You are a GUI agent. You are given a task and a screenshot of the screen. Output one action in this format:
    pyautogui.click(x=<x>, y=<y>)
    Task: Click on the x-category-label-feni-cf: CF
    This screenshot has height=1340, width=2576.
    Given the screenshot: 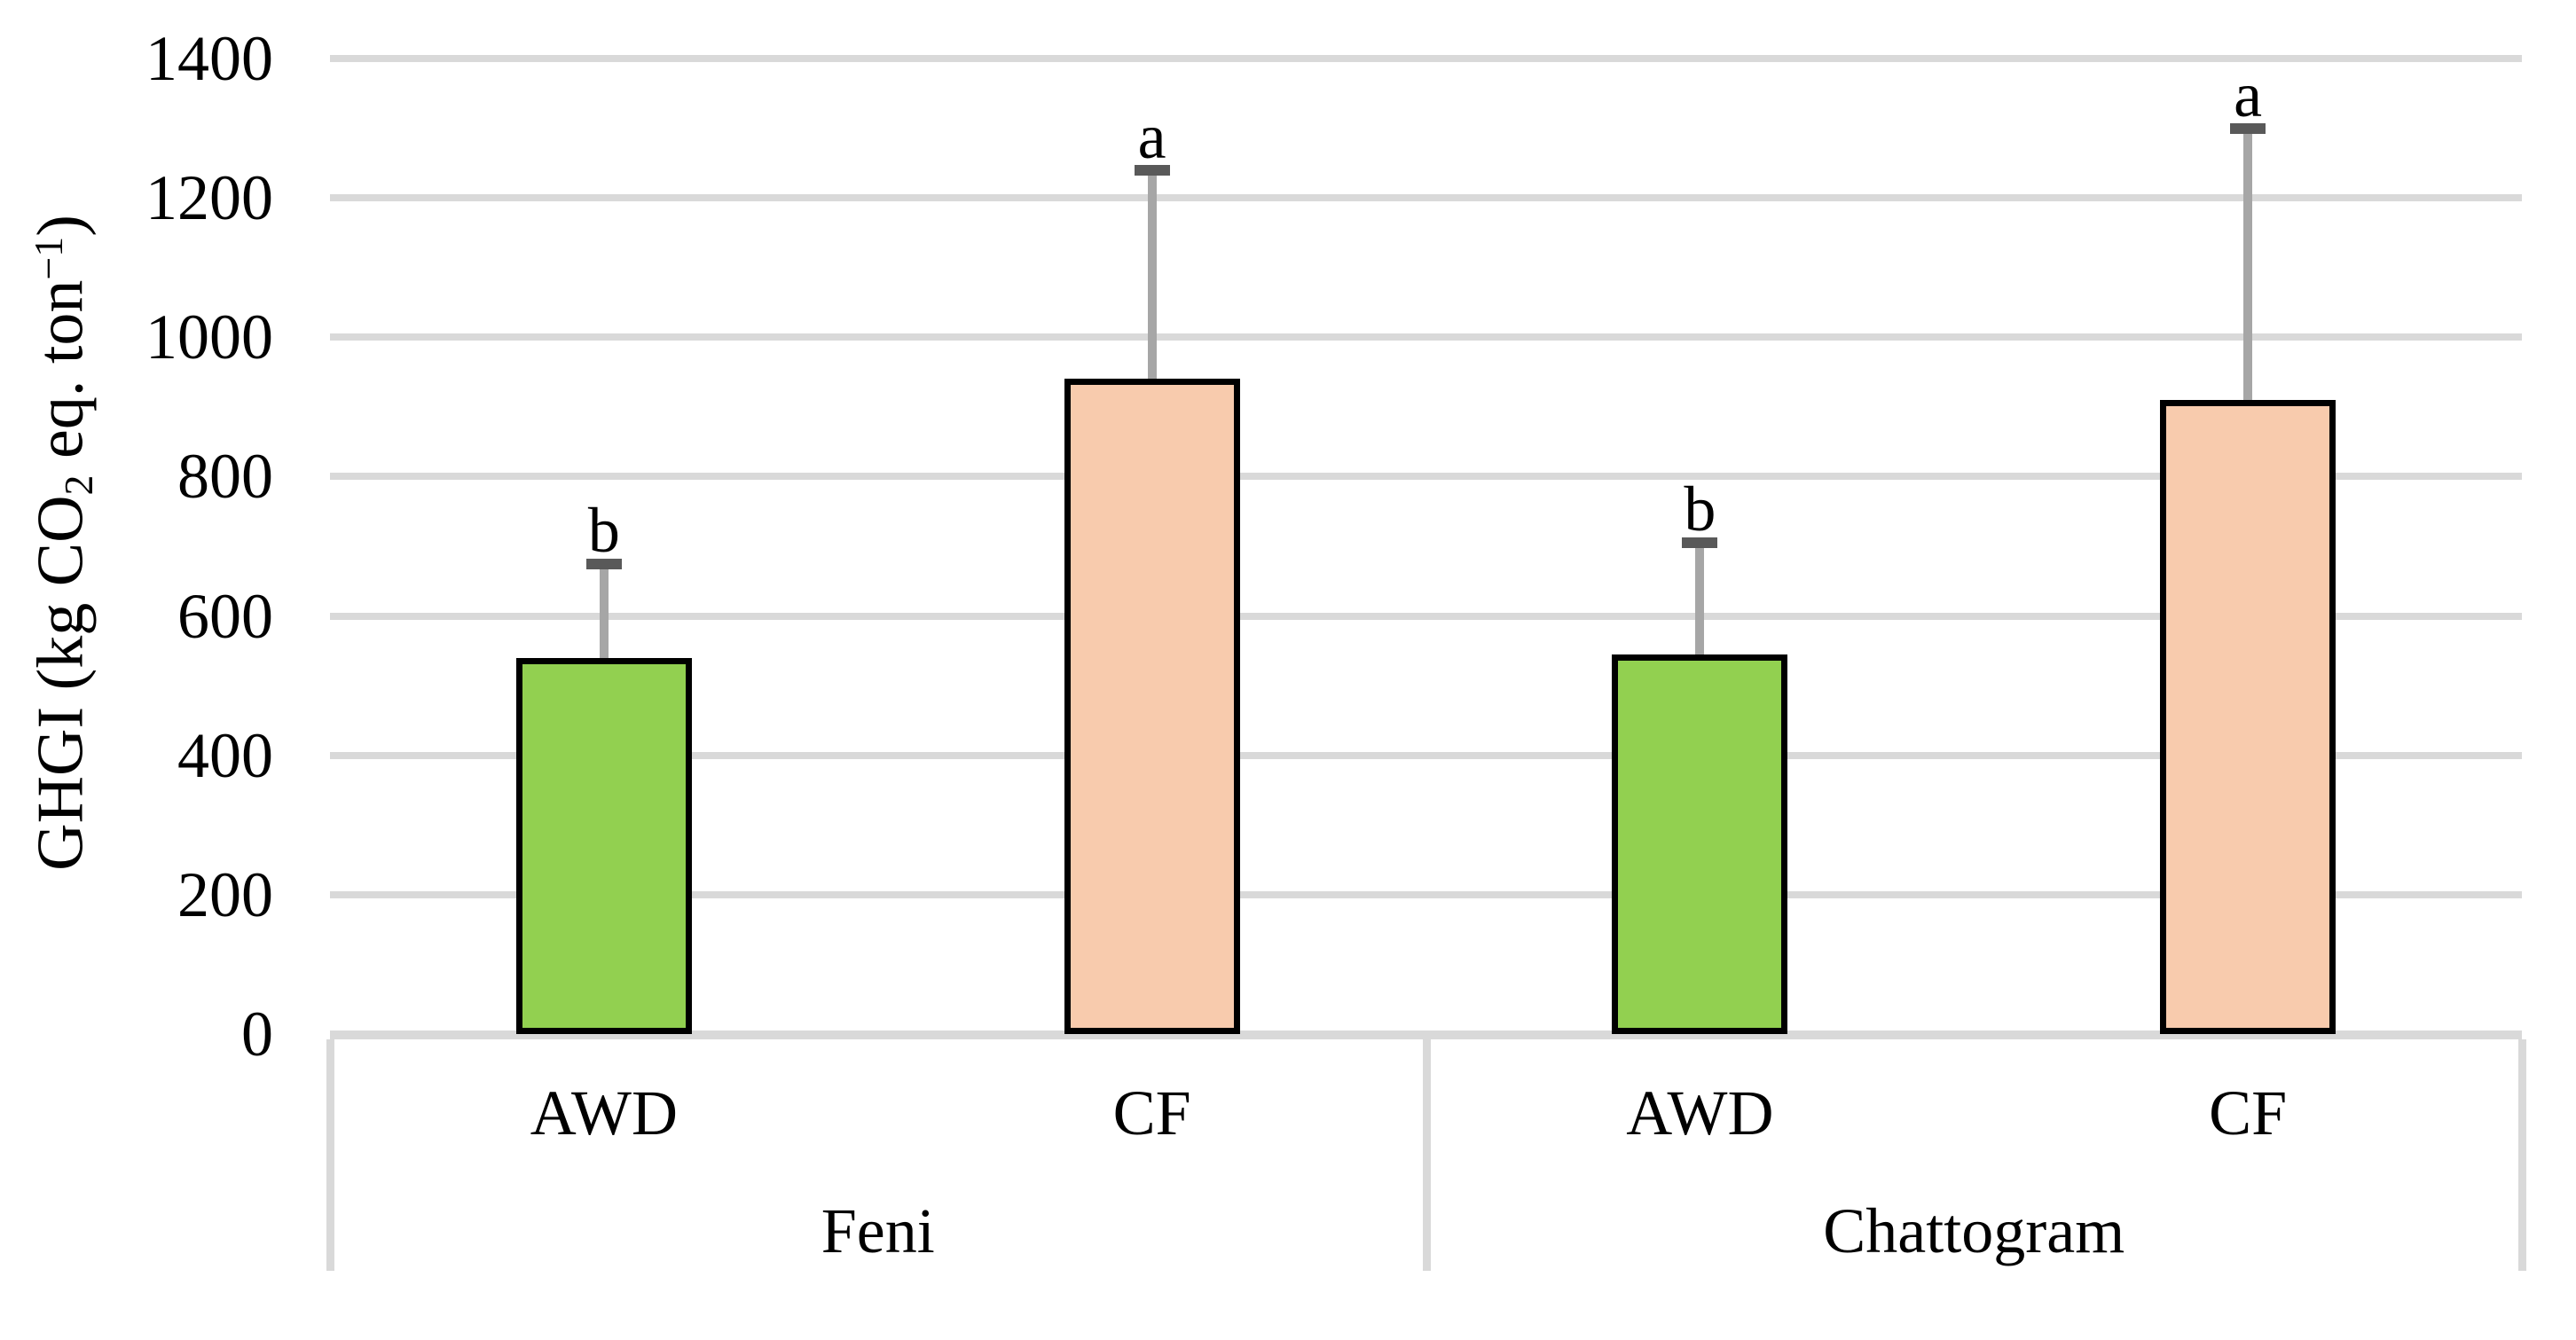 What is the action you would take?
    pyautogui.click(x=1151, y=1112)
    